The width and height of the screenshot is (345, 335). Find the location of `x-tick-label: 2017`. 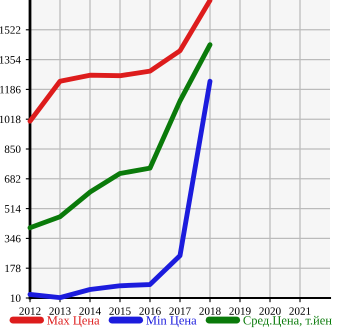

x-tick-label: 2017 is located at coordinates (180, 311).